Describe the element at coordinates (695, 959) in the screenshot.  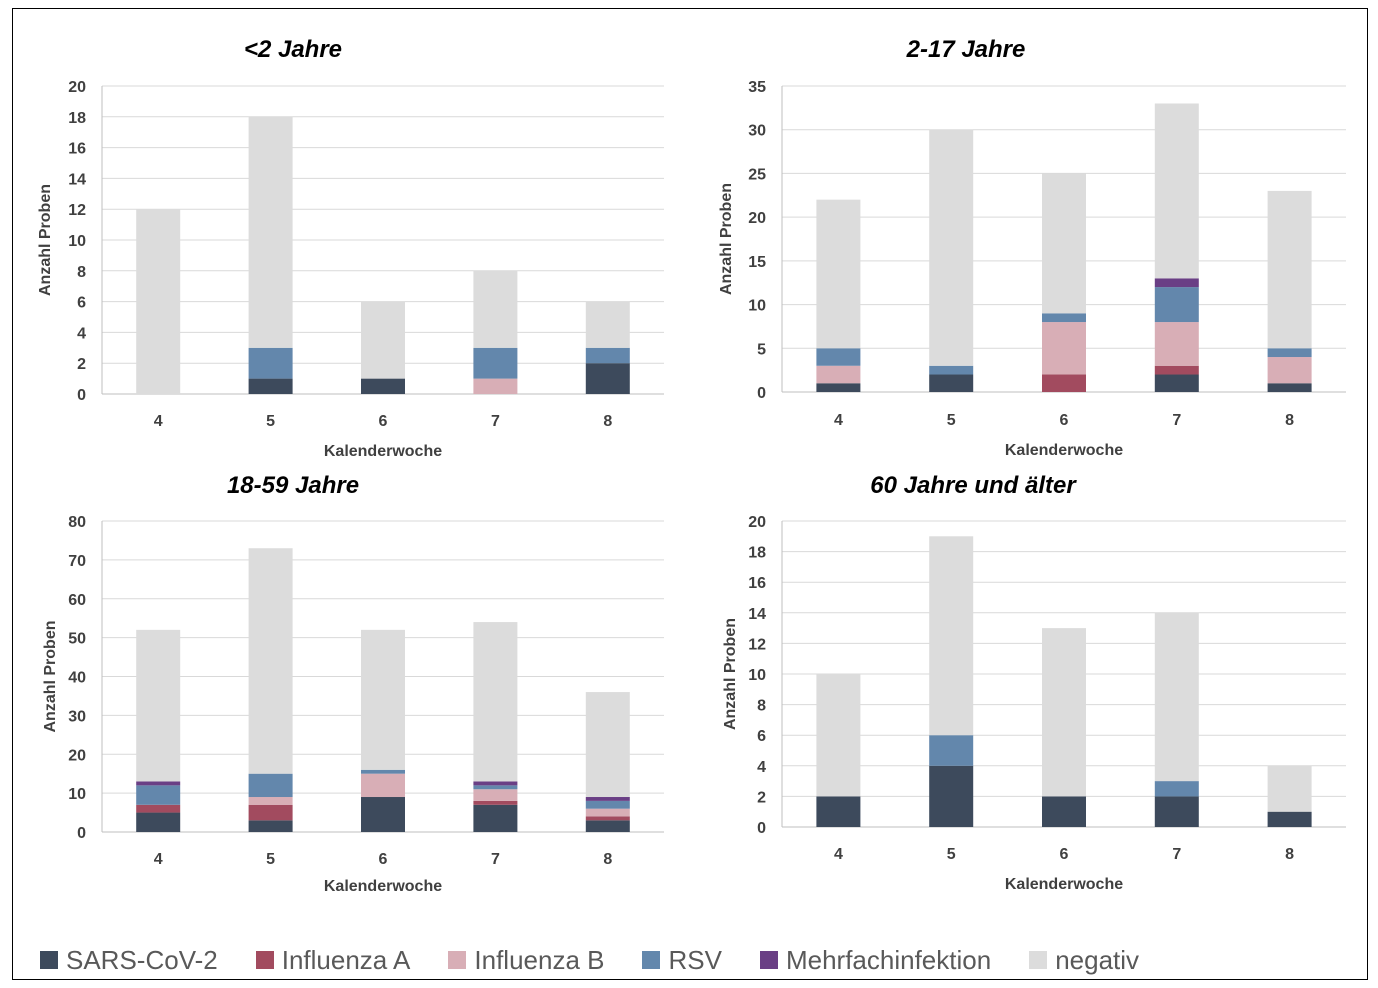
I see `legend-label: RSV` at that location.